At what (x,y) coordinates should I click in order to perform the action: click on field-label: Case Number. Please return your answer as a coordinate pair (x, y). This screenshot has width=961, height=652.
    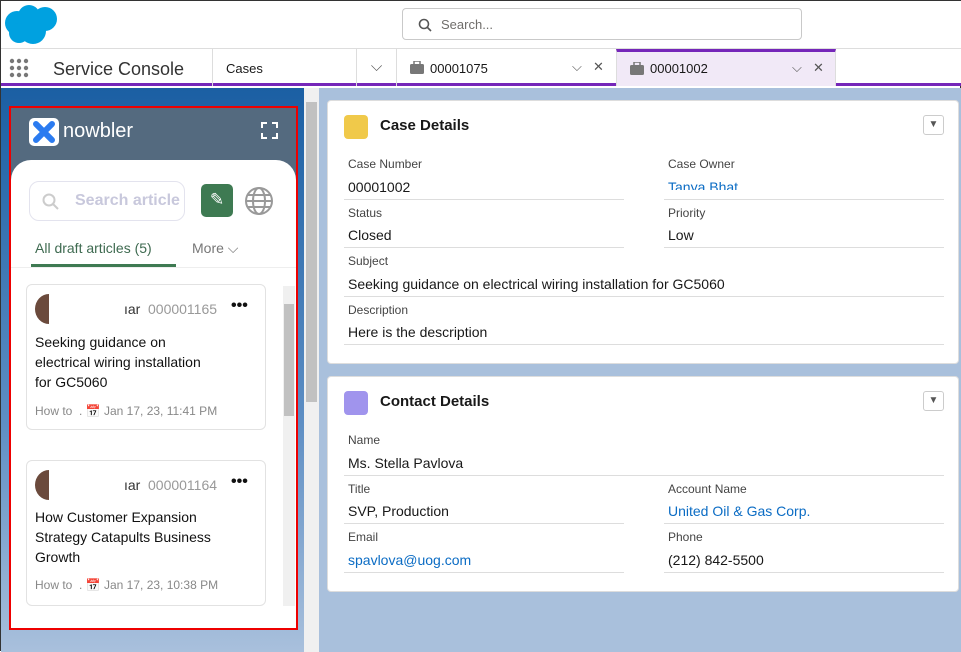
    Looking at the image, I should click on (385, 164).